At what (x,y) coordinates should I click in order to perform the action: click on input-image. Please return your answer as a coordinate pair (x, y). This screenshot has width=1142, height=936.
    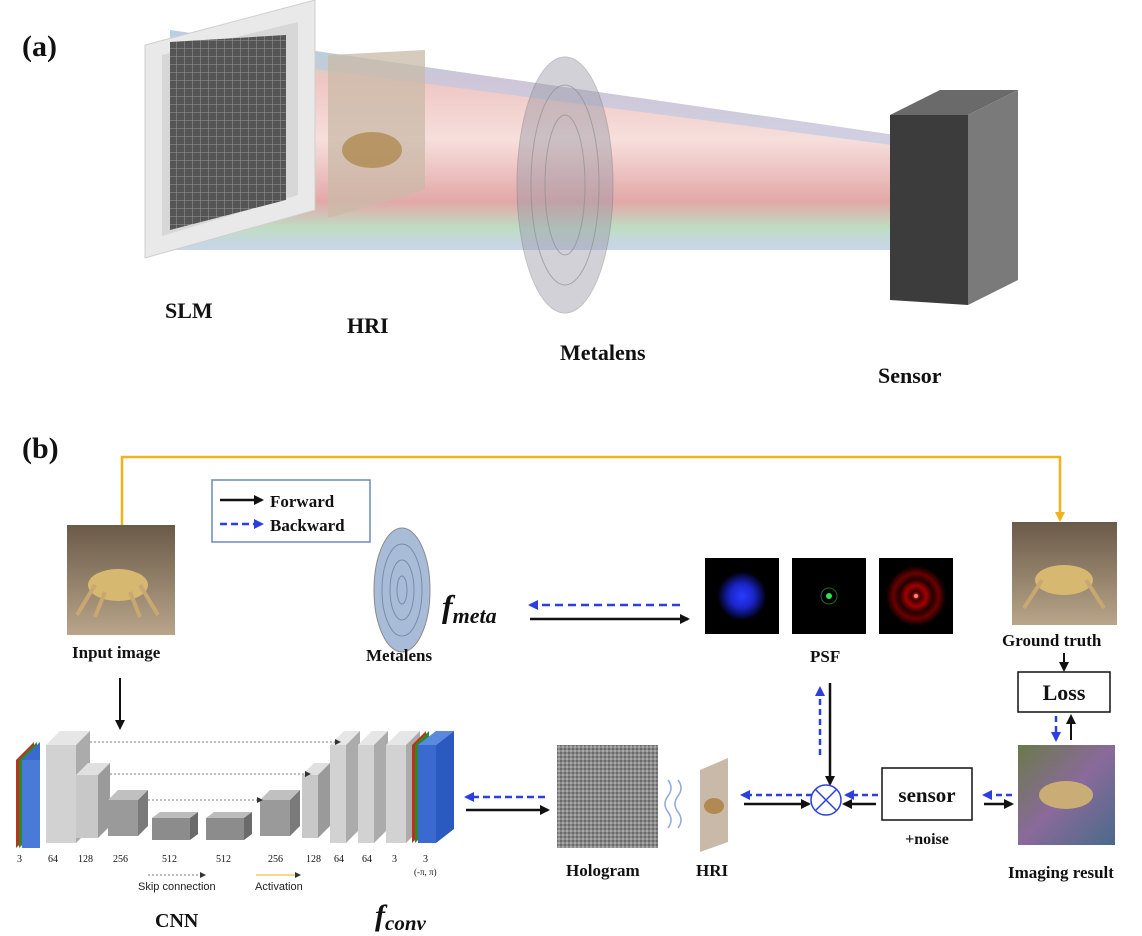
    Looking at the image, I should click on (121, 580).